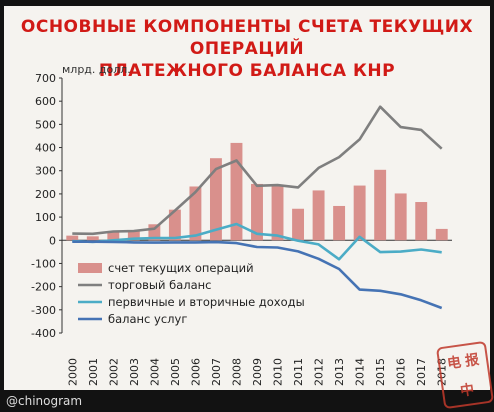  Describe the element at coordinates (175, 372) in the screenshot. I see `x-tick-label: 2005` at that location.